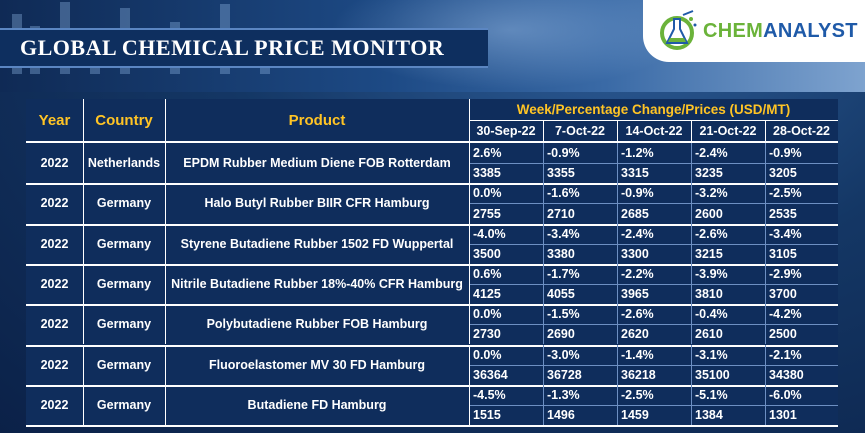 The image size is (865, 433). Describe the element at coordinates (709, 213) in the screenshot. I see `price-cell: 2600` at that location.